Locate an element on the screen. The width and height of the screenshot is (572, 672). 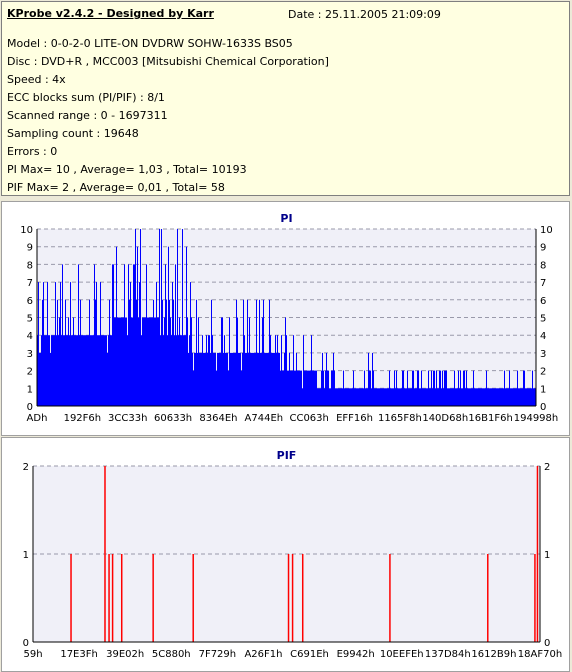
y-tick-label-left: 2 is located at coordinates (30, 372).